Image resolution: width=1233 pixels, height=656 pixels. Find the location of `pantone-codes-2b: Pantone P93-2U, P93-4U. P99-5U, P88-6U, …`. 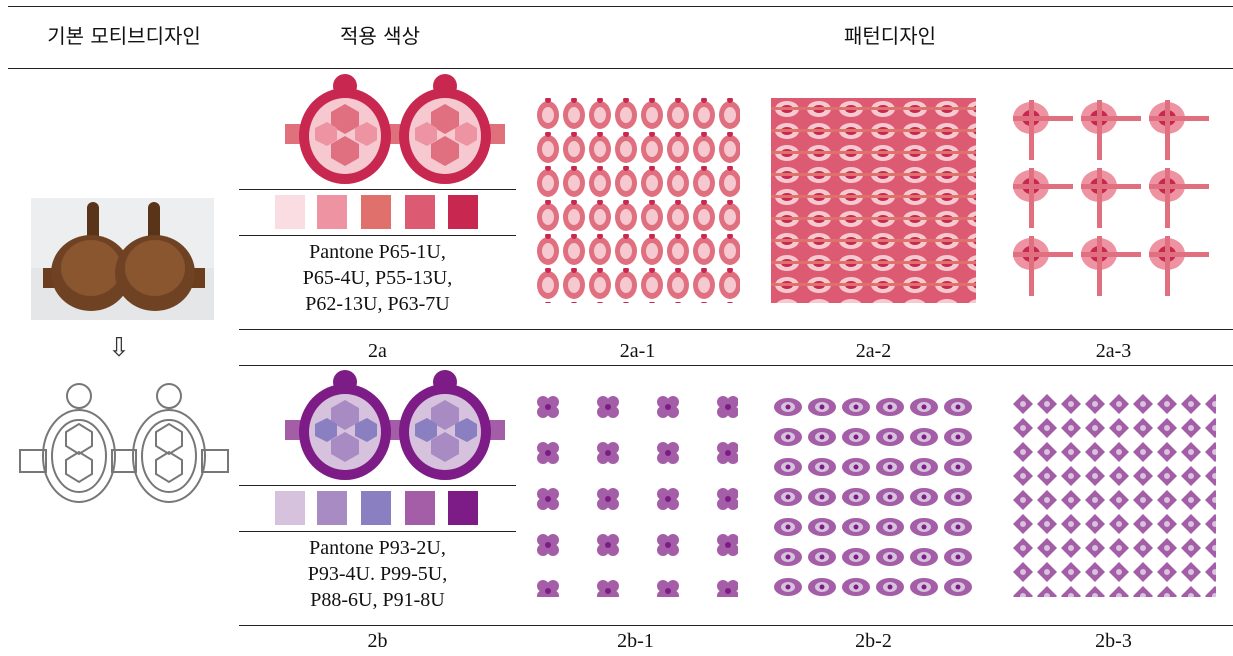

pantone-codes-2b: Pantone P93-2U, P93-4U. P99-5U, P88-6U, … is located at coordinates (377, 574).